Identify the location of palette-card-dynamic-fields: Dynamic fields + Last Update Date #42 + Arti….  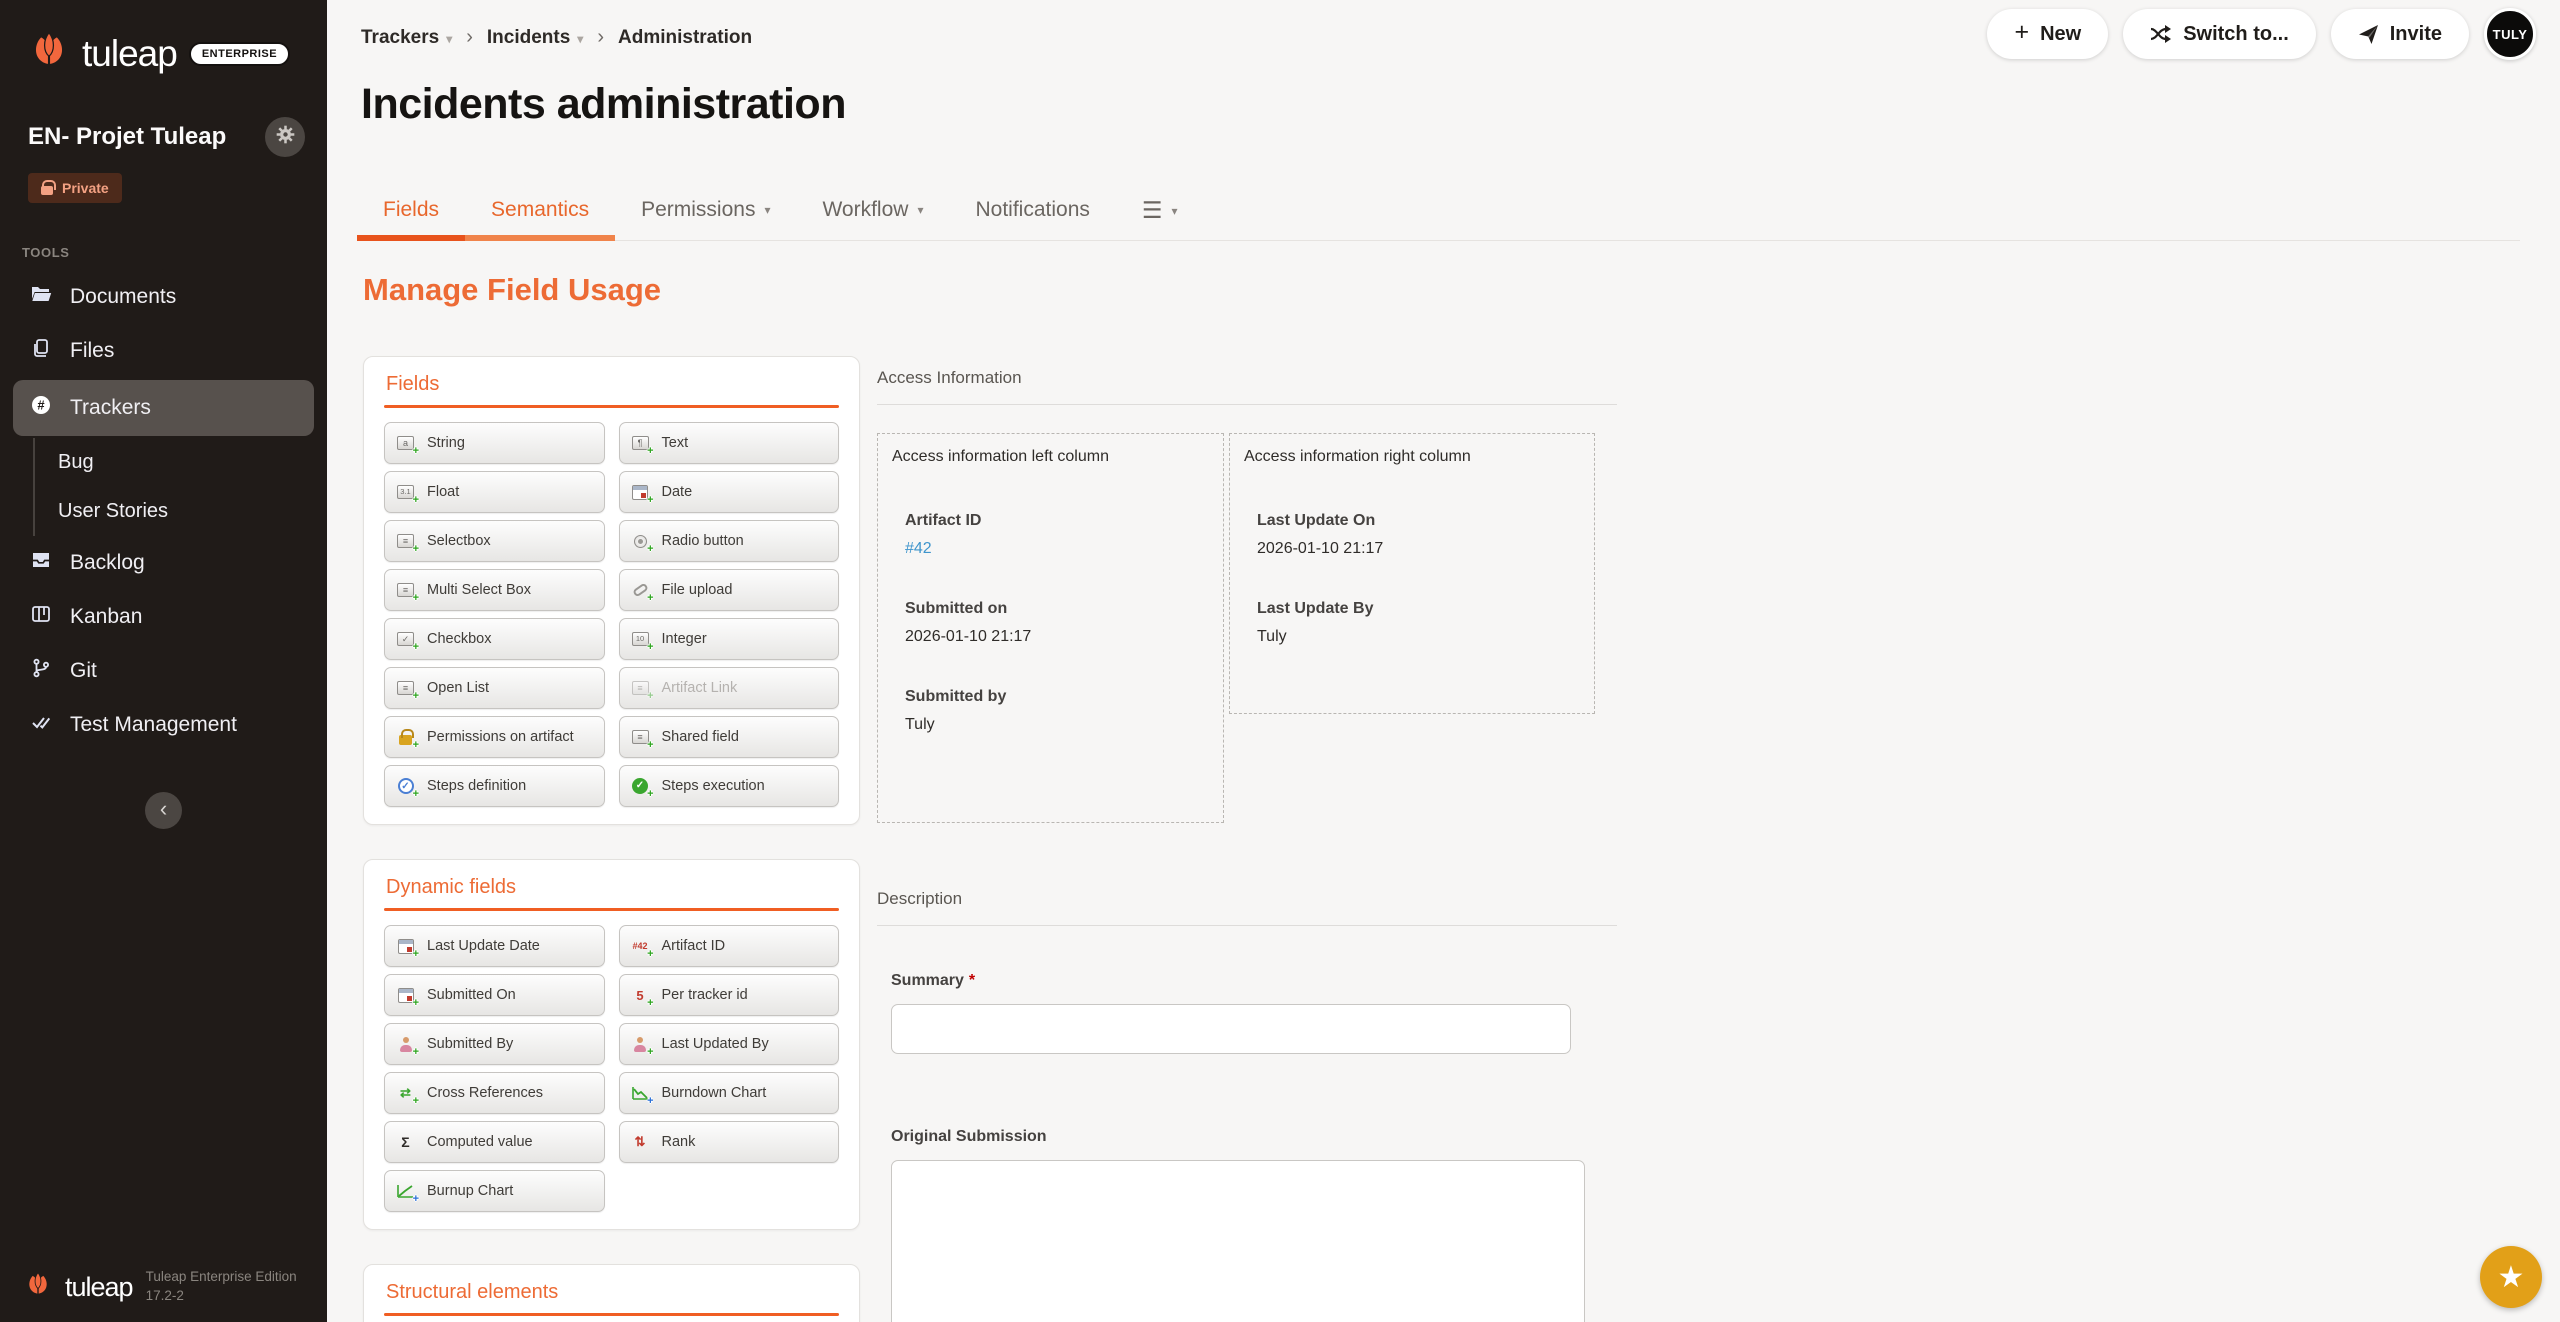
(611, 1044).